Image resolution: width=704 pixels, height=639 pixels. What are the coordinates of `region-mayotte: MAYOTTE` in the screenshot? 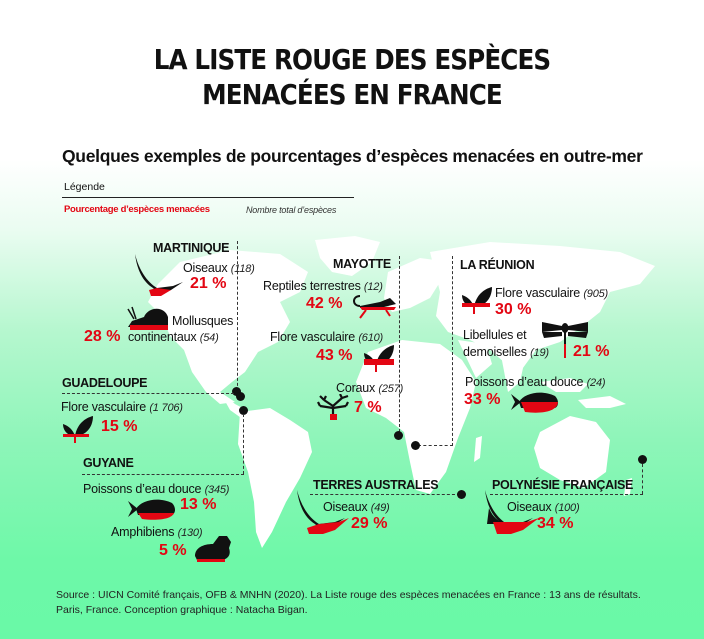 It's located at (362, 264).